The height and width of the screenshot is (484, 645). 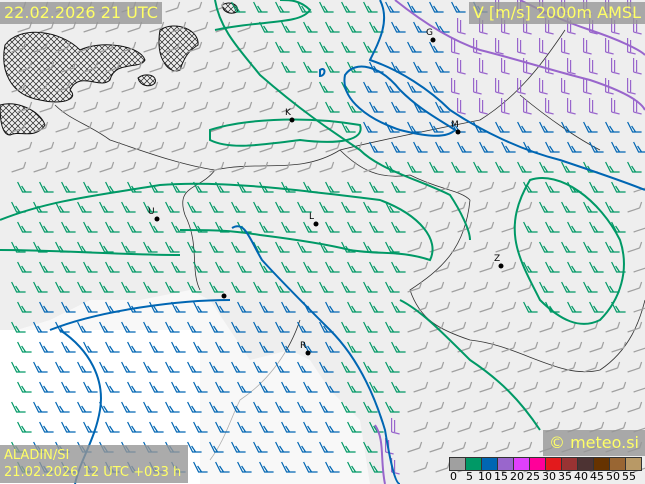 What do you see at coordinates (556, 13) in the screenshot?
I see `parameter-title: V [m/s] 2000m AMSL` at bounding box center [556, 13].